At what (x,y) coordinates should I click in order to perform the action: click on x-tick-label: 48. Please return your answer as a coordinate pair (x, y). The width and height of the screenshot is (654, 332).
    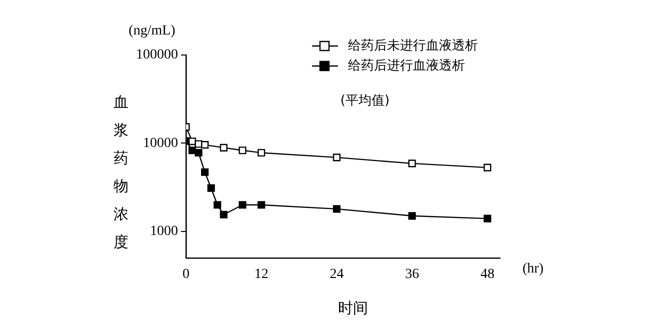
    Looking at the image, I should click on (487, 274).